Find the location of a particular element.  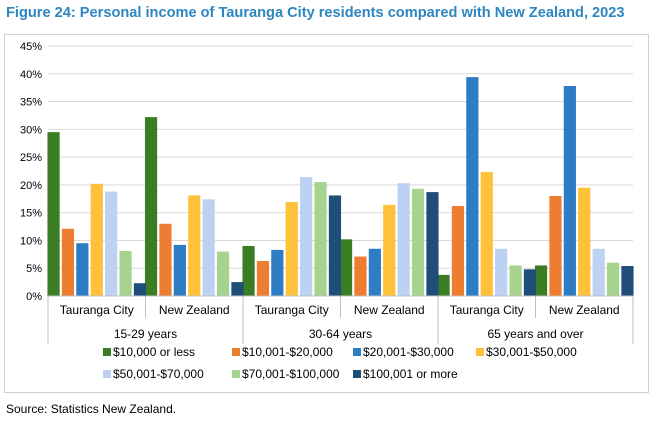

legend-label: $50,001-$70,000 is located at coordinates (158, 374).